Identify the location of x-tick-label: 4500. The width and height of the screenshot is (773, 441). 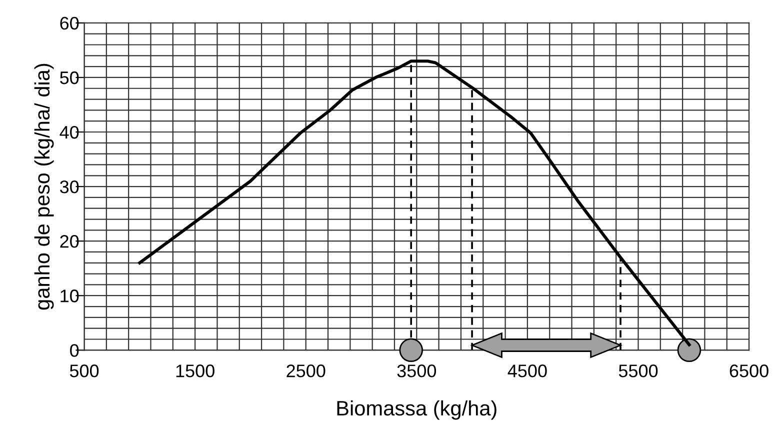
(527, 371).